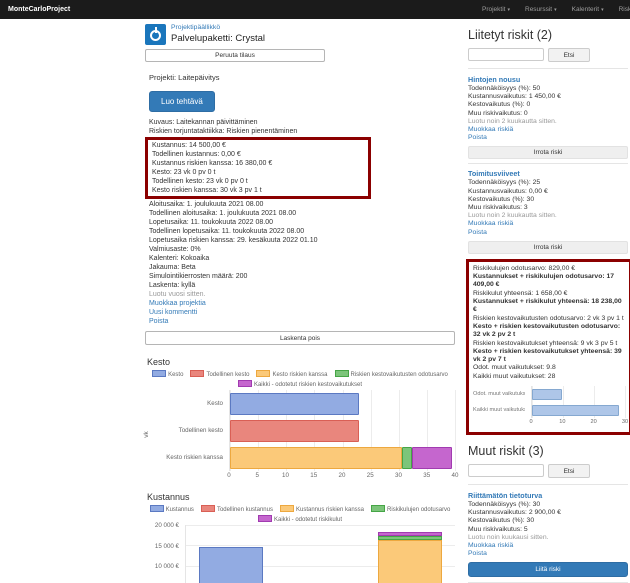 This screenshot has width=630, height=583. Describe the element at coordinates (499, 410) in the screenshot. I see `category-label: Kaikki muut vaikutukset` at that location.